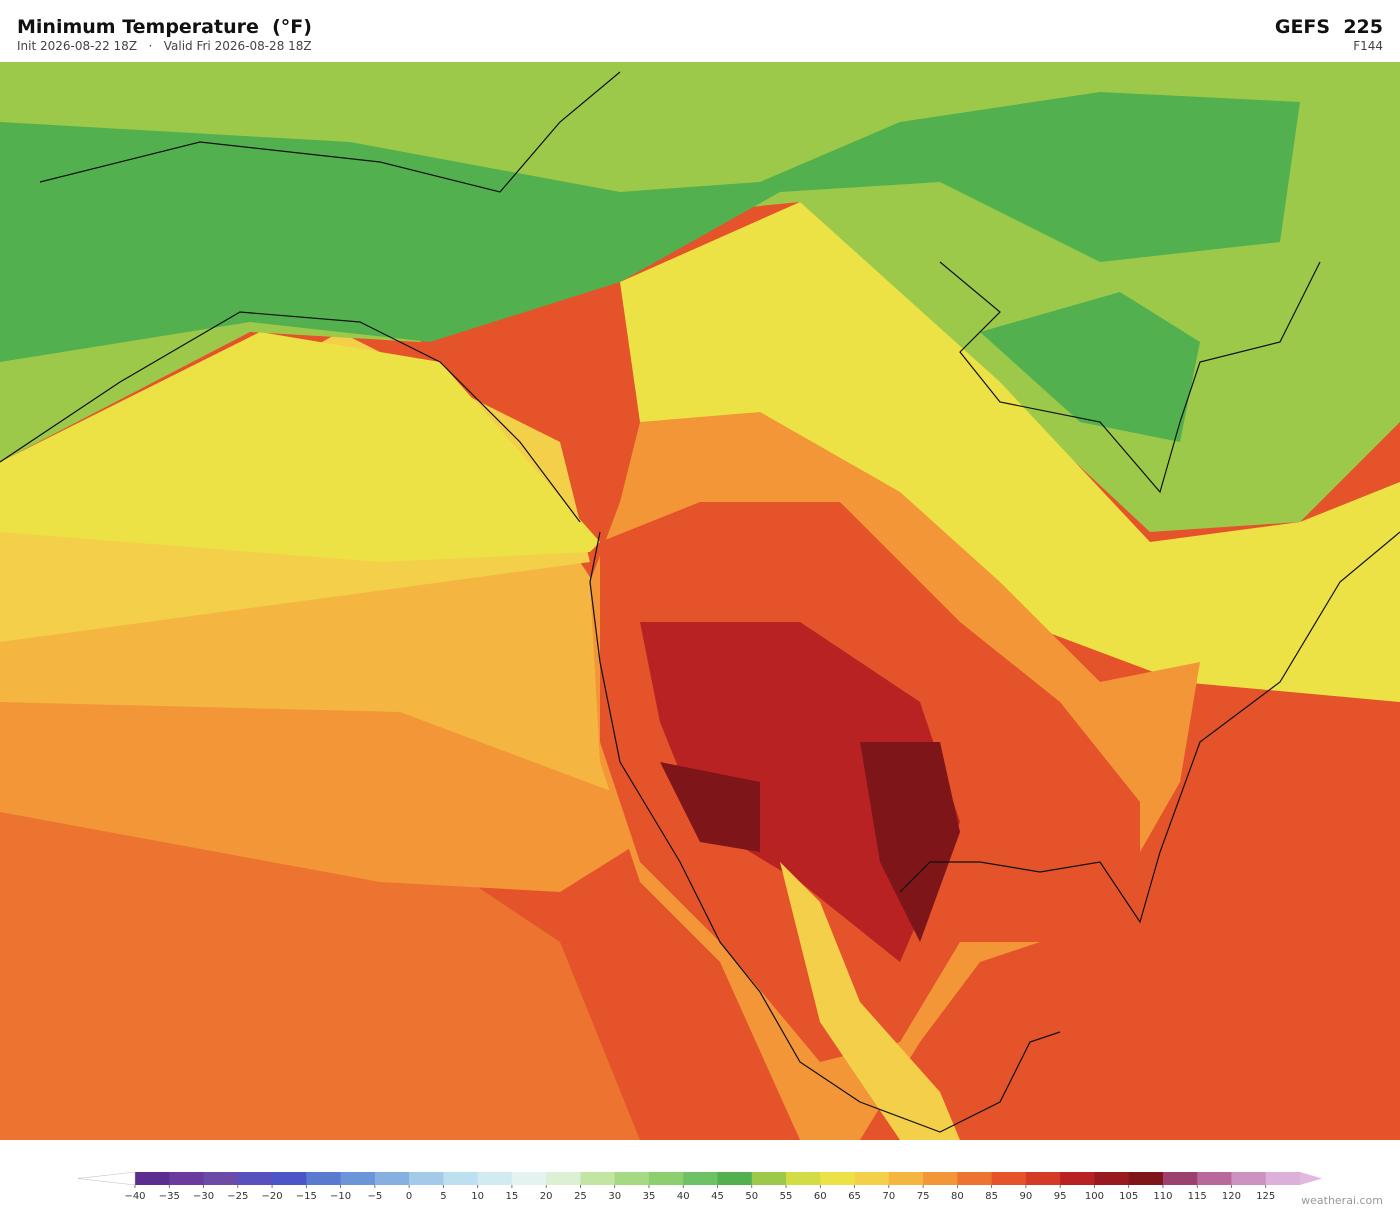 This screenshot has height=1215, width=1400. Describe the element at coordinates (1231, 1196) in the screenshot. I see `colorbar-tick-label: 120` at that location.